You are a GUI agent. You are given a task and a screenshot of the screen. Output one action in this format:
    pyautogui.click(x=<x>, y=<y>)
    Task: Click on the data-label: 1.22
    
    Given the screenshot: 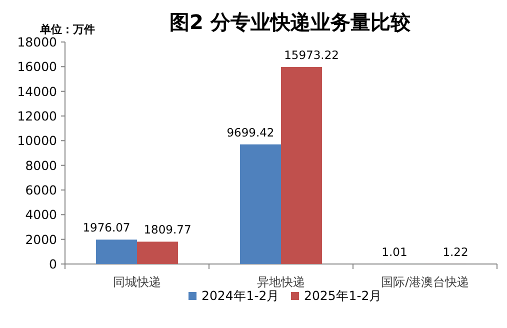 What is the action you would take?
    pyautogui.click(x=455, y=251)
    